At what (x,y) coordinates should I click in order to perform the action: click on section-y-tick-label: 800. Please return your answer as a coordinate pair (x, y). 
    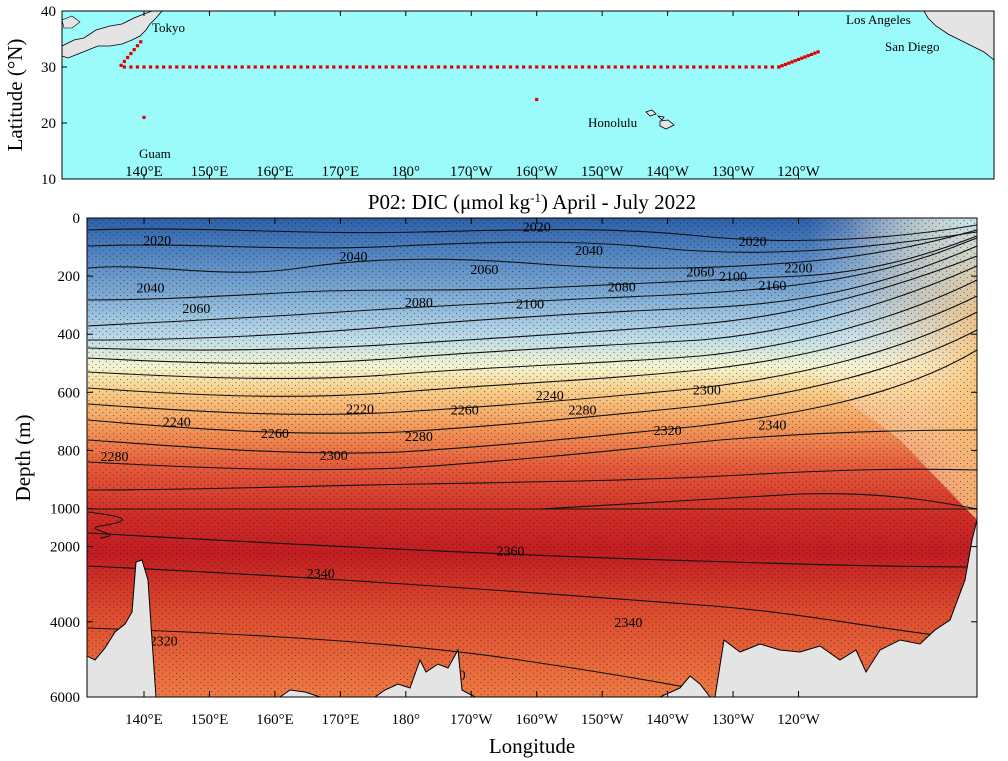
    Looking at the image, I should click on (69, 451).